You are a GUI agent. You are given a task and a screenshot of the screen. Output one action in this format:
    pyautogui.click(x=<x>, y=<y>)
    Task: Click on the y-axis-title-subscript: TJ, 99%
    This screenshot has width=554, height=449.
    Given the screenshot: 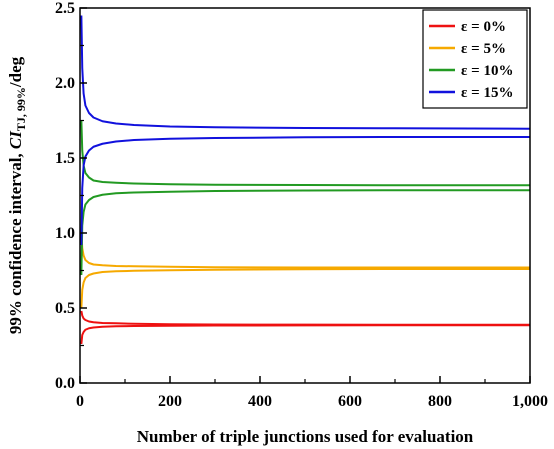 What is the action you would take?
    pyautogui.click(x=21, y=109)
    